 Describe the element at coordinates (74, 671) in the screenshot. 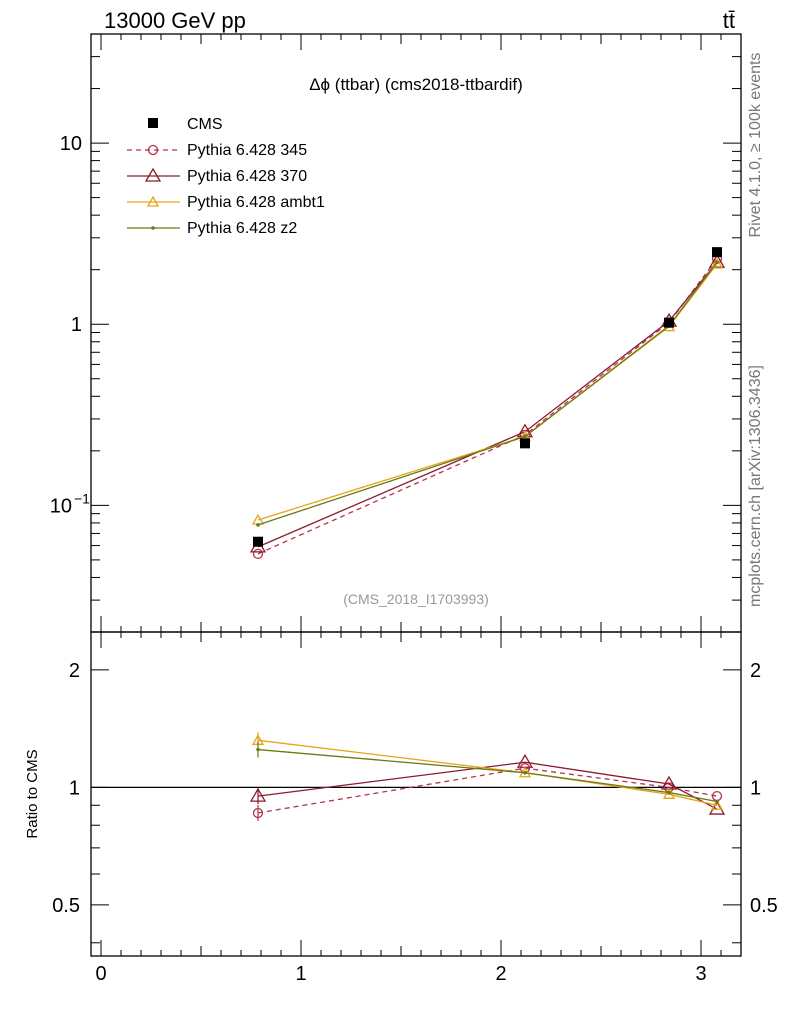

I see `y-tick-label-ratio: 2` at that location.